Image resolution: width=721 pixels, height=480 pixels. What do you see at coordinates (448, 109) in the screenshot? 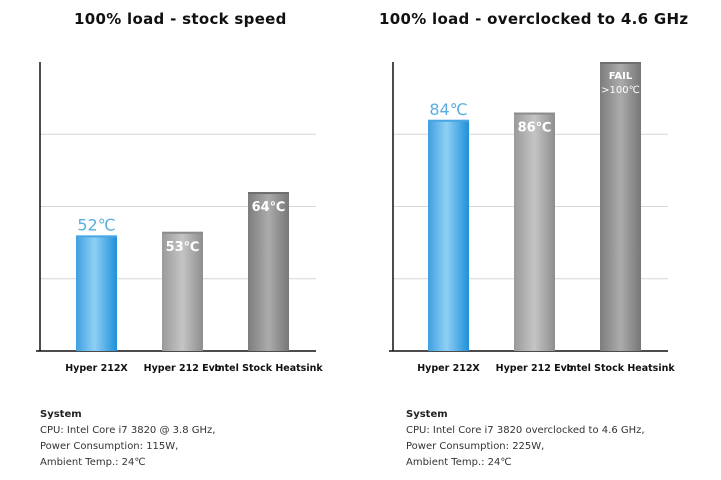
I see `value-label: 84℃` at bounding box center [448, 109].